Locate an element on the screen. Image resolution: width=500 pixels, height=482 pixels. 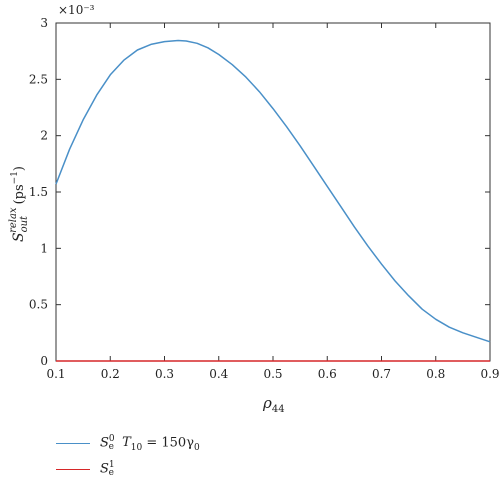
y-axis-label-sup: relax is located at coordinates (13, 220).